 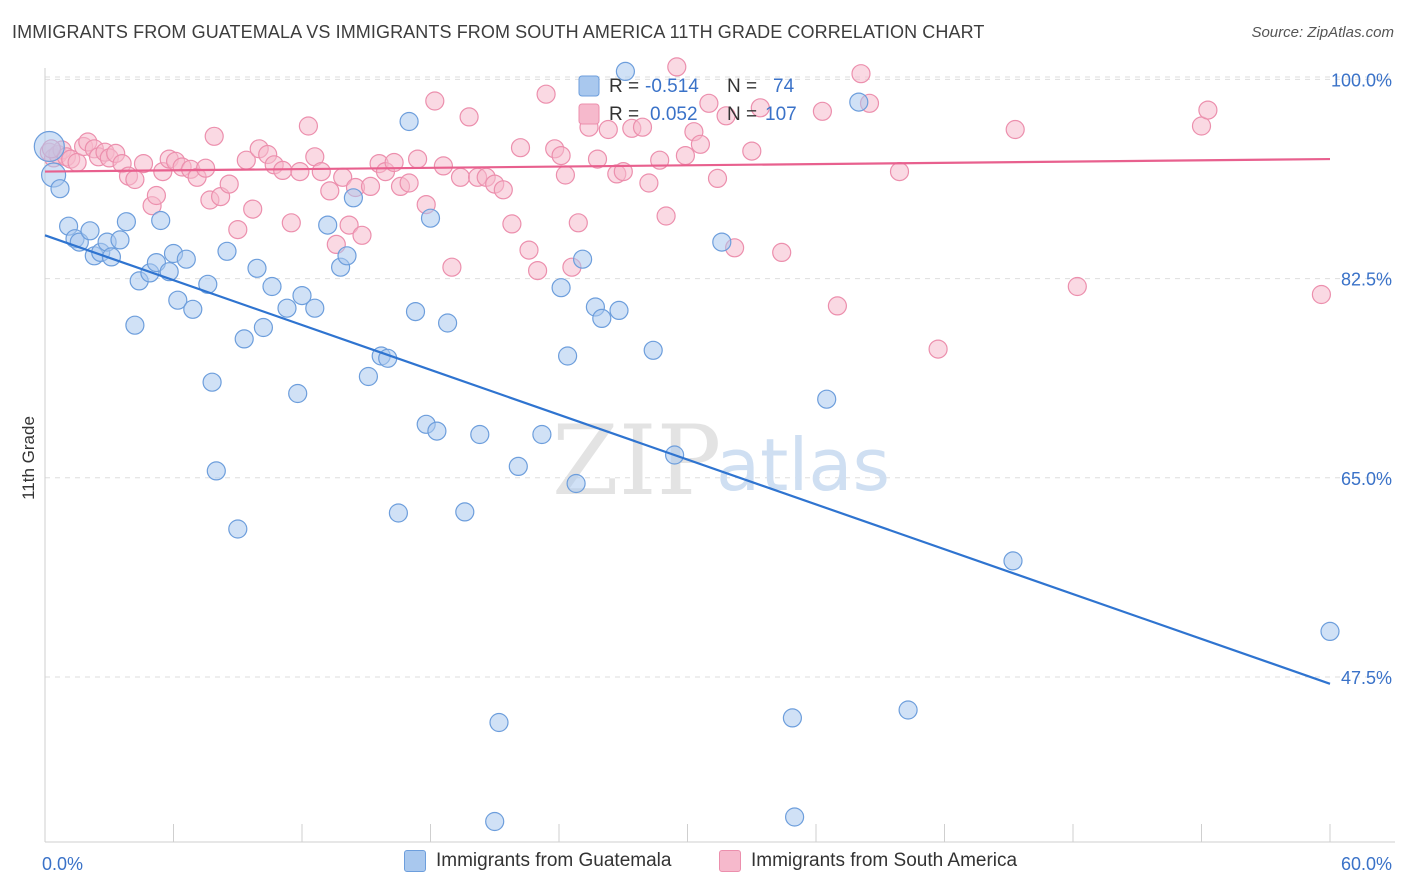 What do you see at coordinates (589, 86) in the screenshot?
I see `legend-blue-swatch` at bounding box center [589, 86].